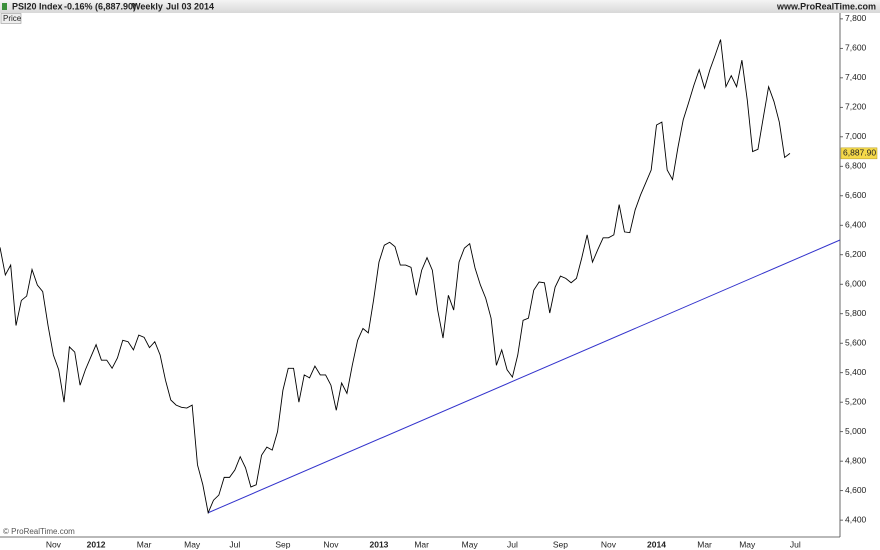 The height and width of the screenshot is (550, 880). What do you see at coordinates (856, 283) in the screenshot?
I see `y-tick-label: 6,000` at bounding box center [856, 283].